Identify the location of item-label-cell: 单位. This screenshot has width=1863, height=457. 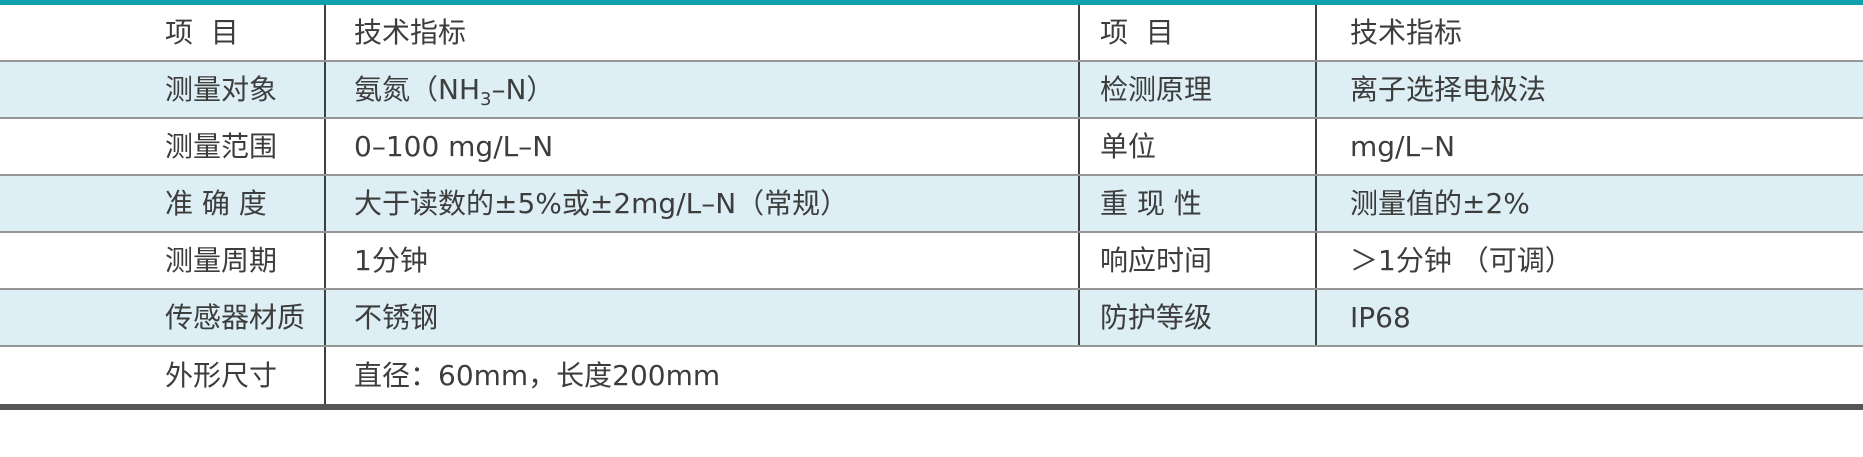
(1198, 146).